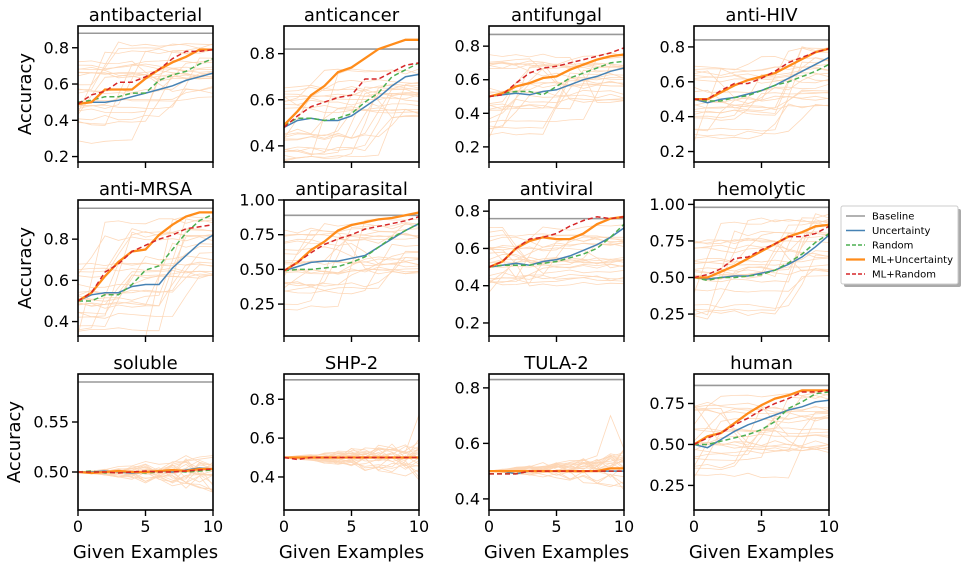 This screenshot has width=965, height=568. I want to click on panel-title: anti-HIV, so click(761, 15).